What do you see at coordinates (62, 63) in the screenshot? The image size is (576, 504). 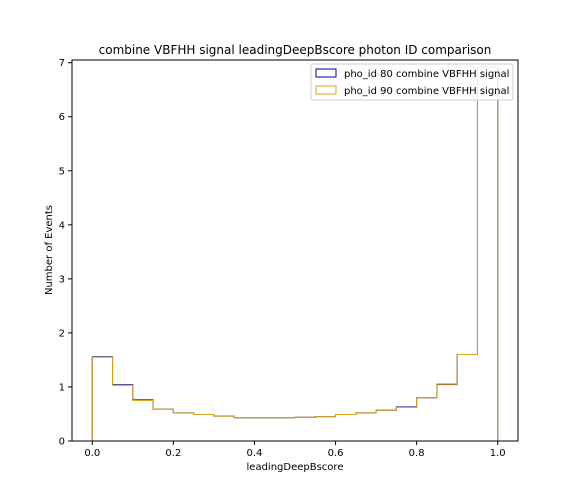 I see `y-tick-label: 7` at bounding box center [62, 63].